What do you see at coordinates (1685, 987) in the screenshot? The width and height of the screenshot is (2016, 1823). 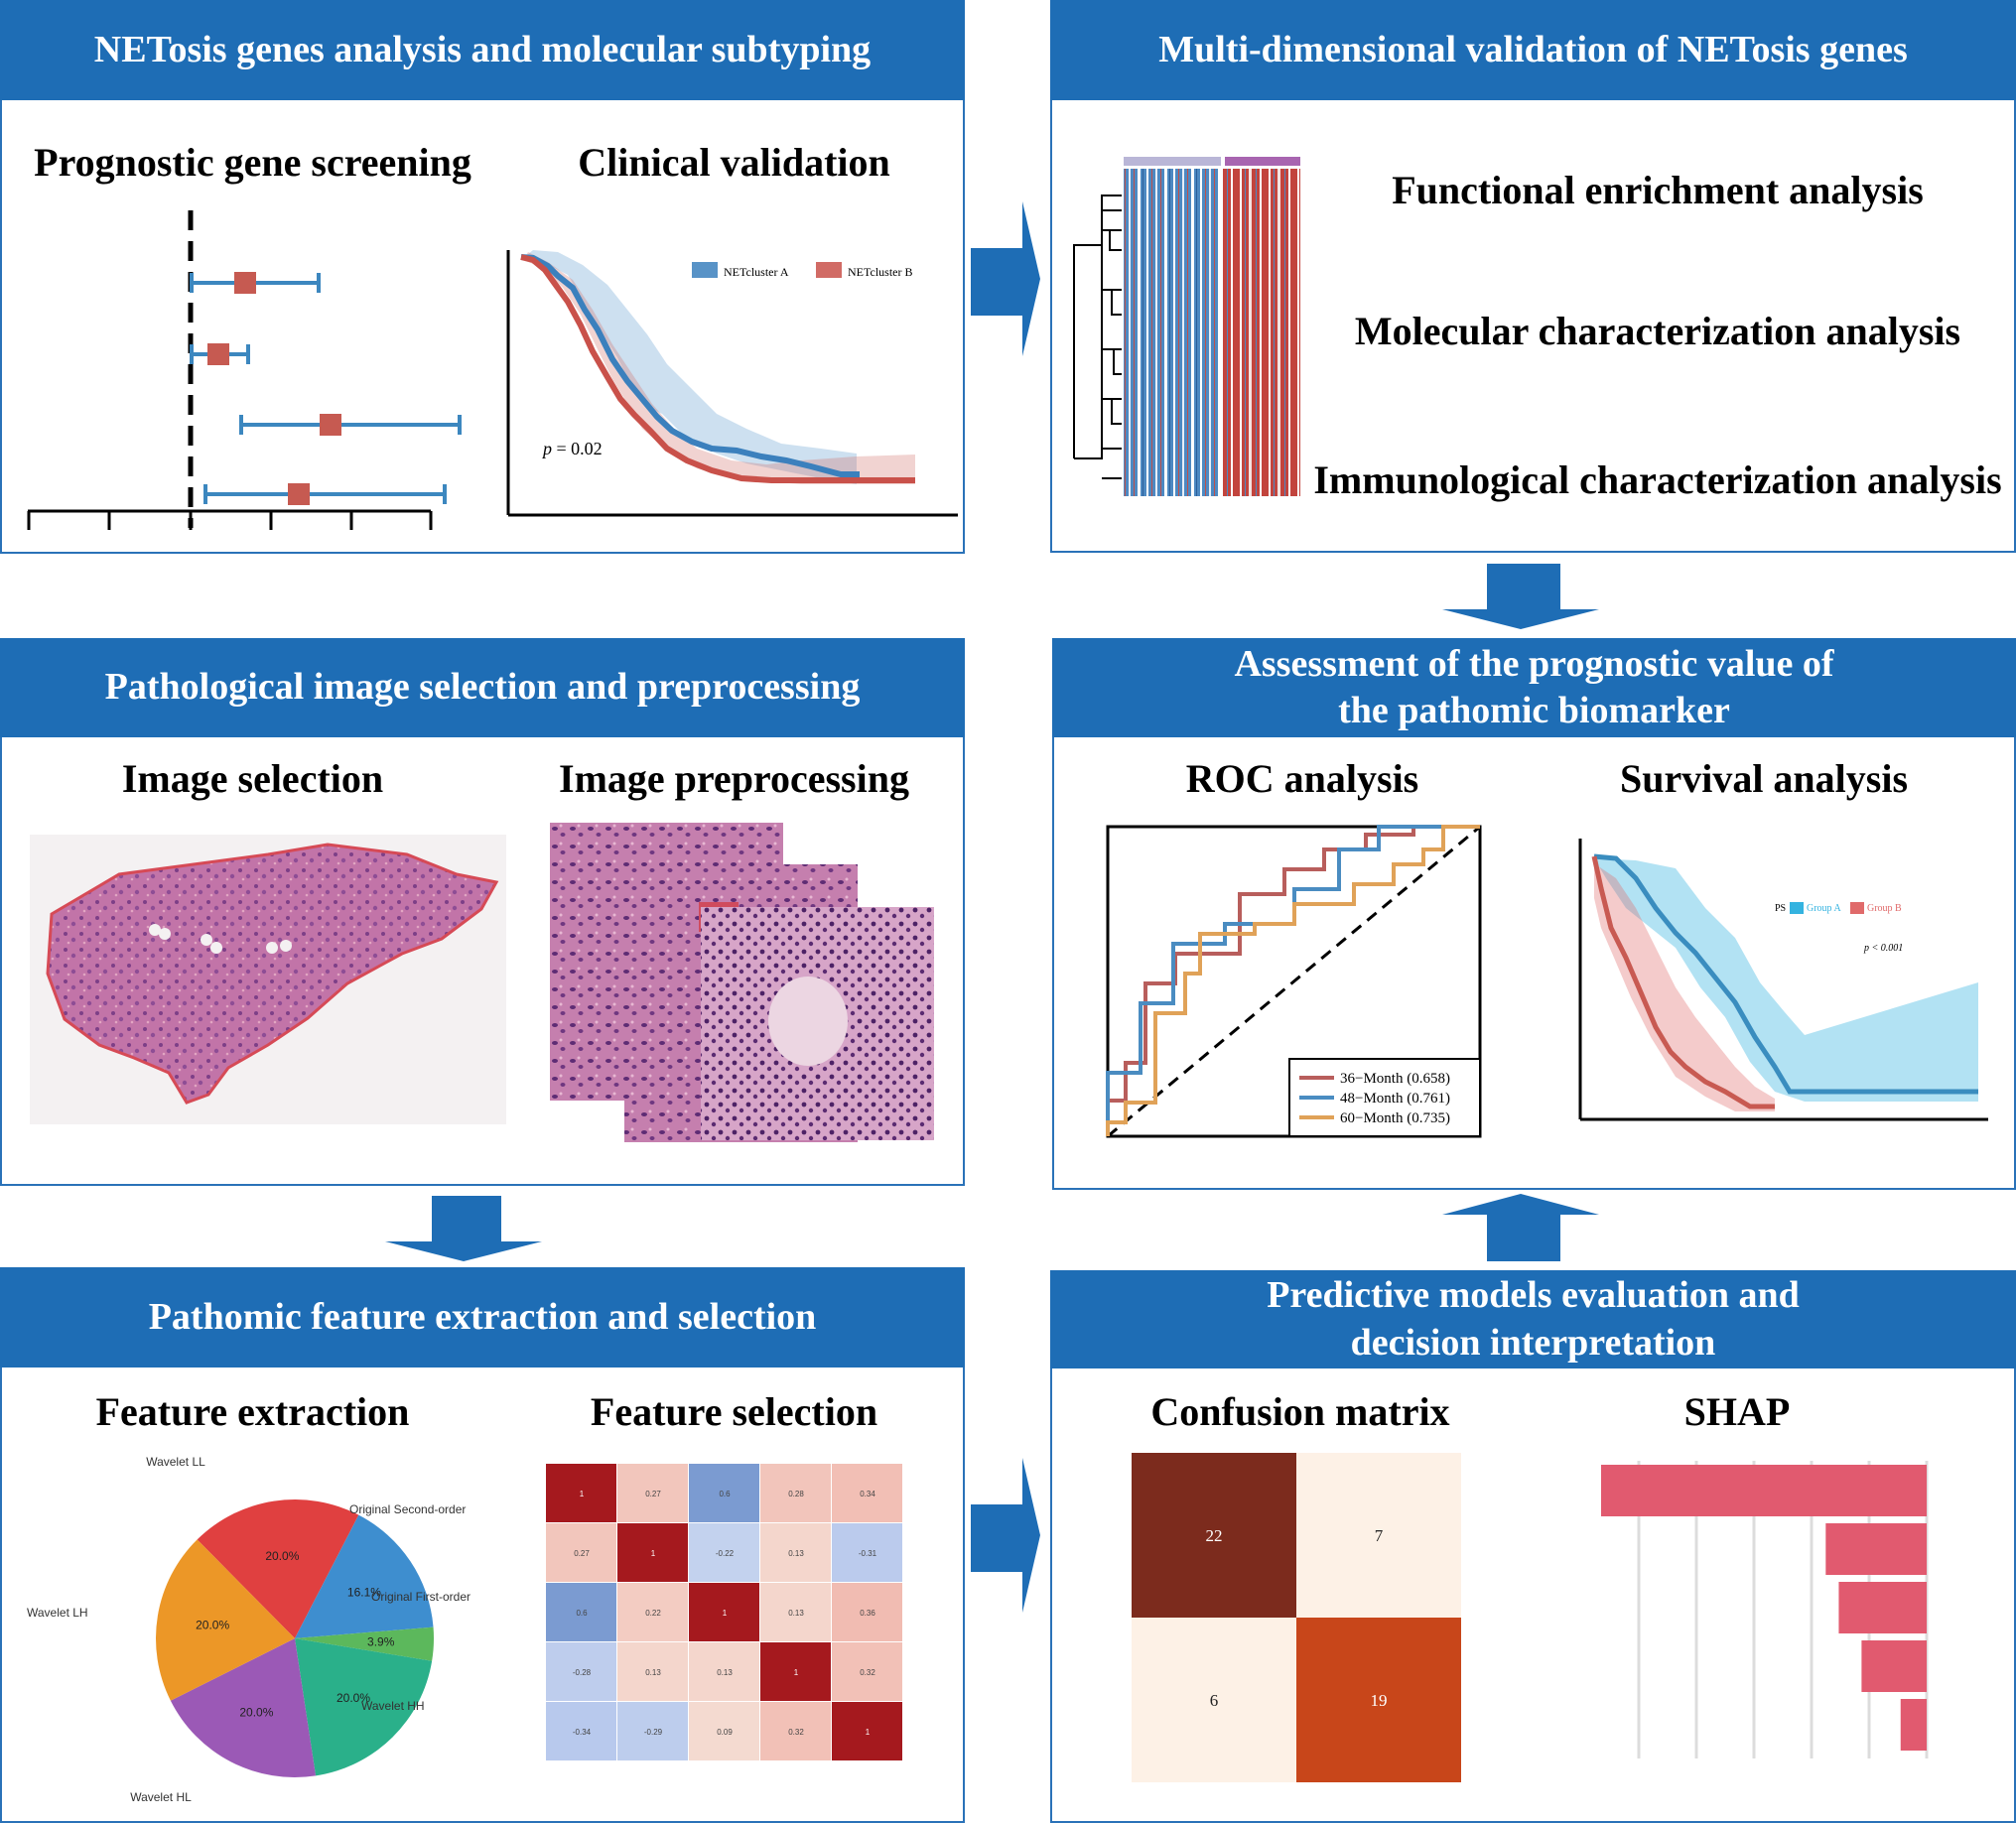 I see `survival-ci-group-b` at bounding box center [1685, 987].